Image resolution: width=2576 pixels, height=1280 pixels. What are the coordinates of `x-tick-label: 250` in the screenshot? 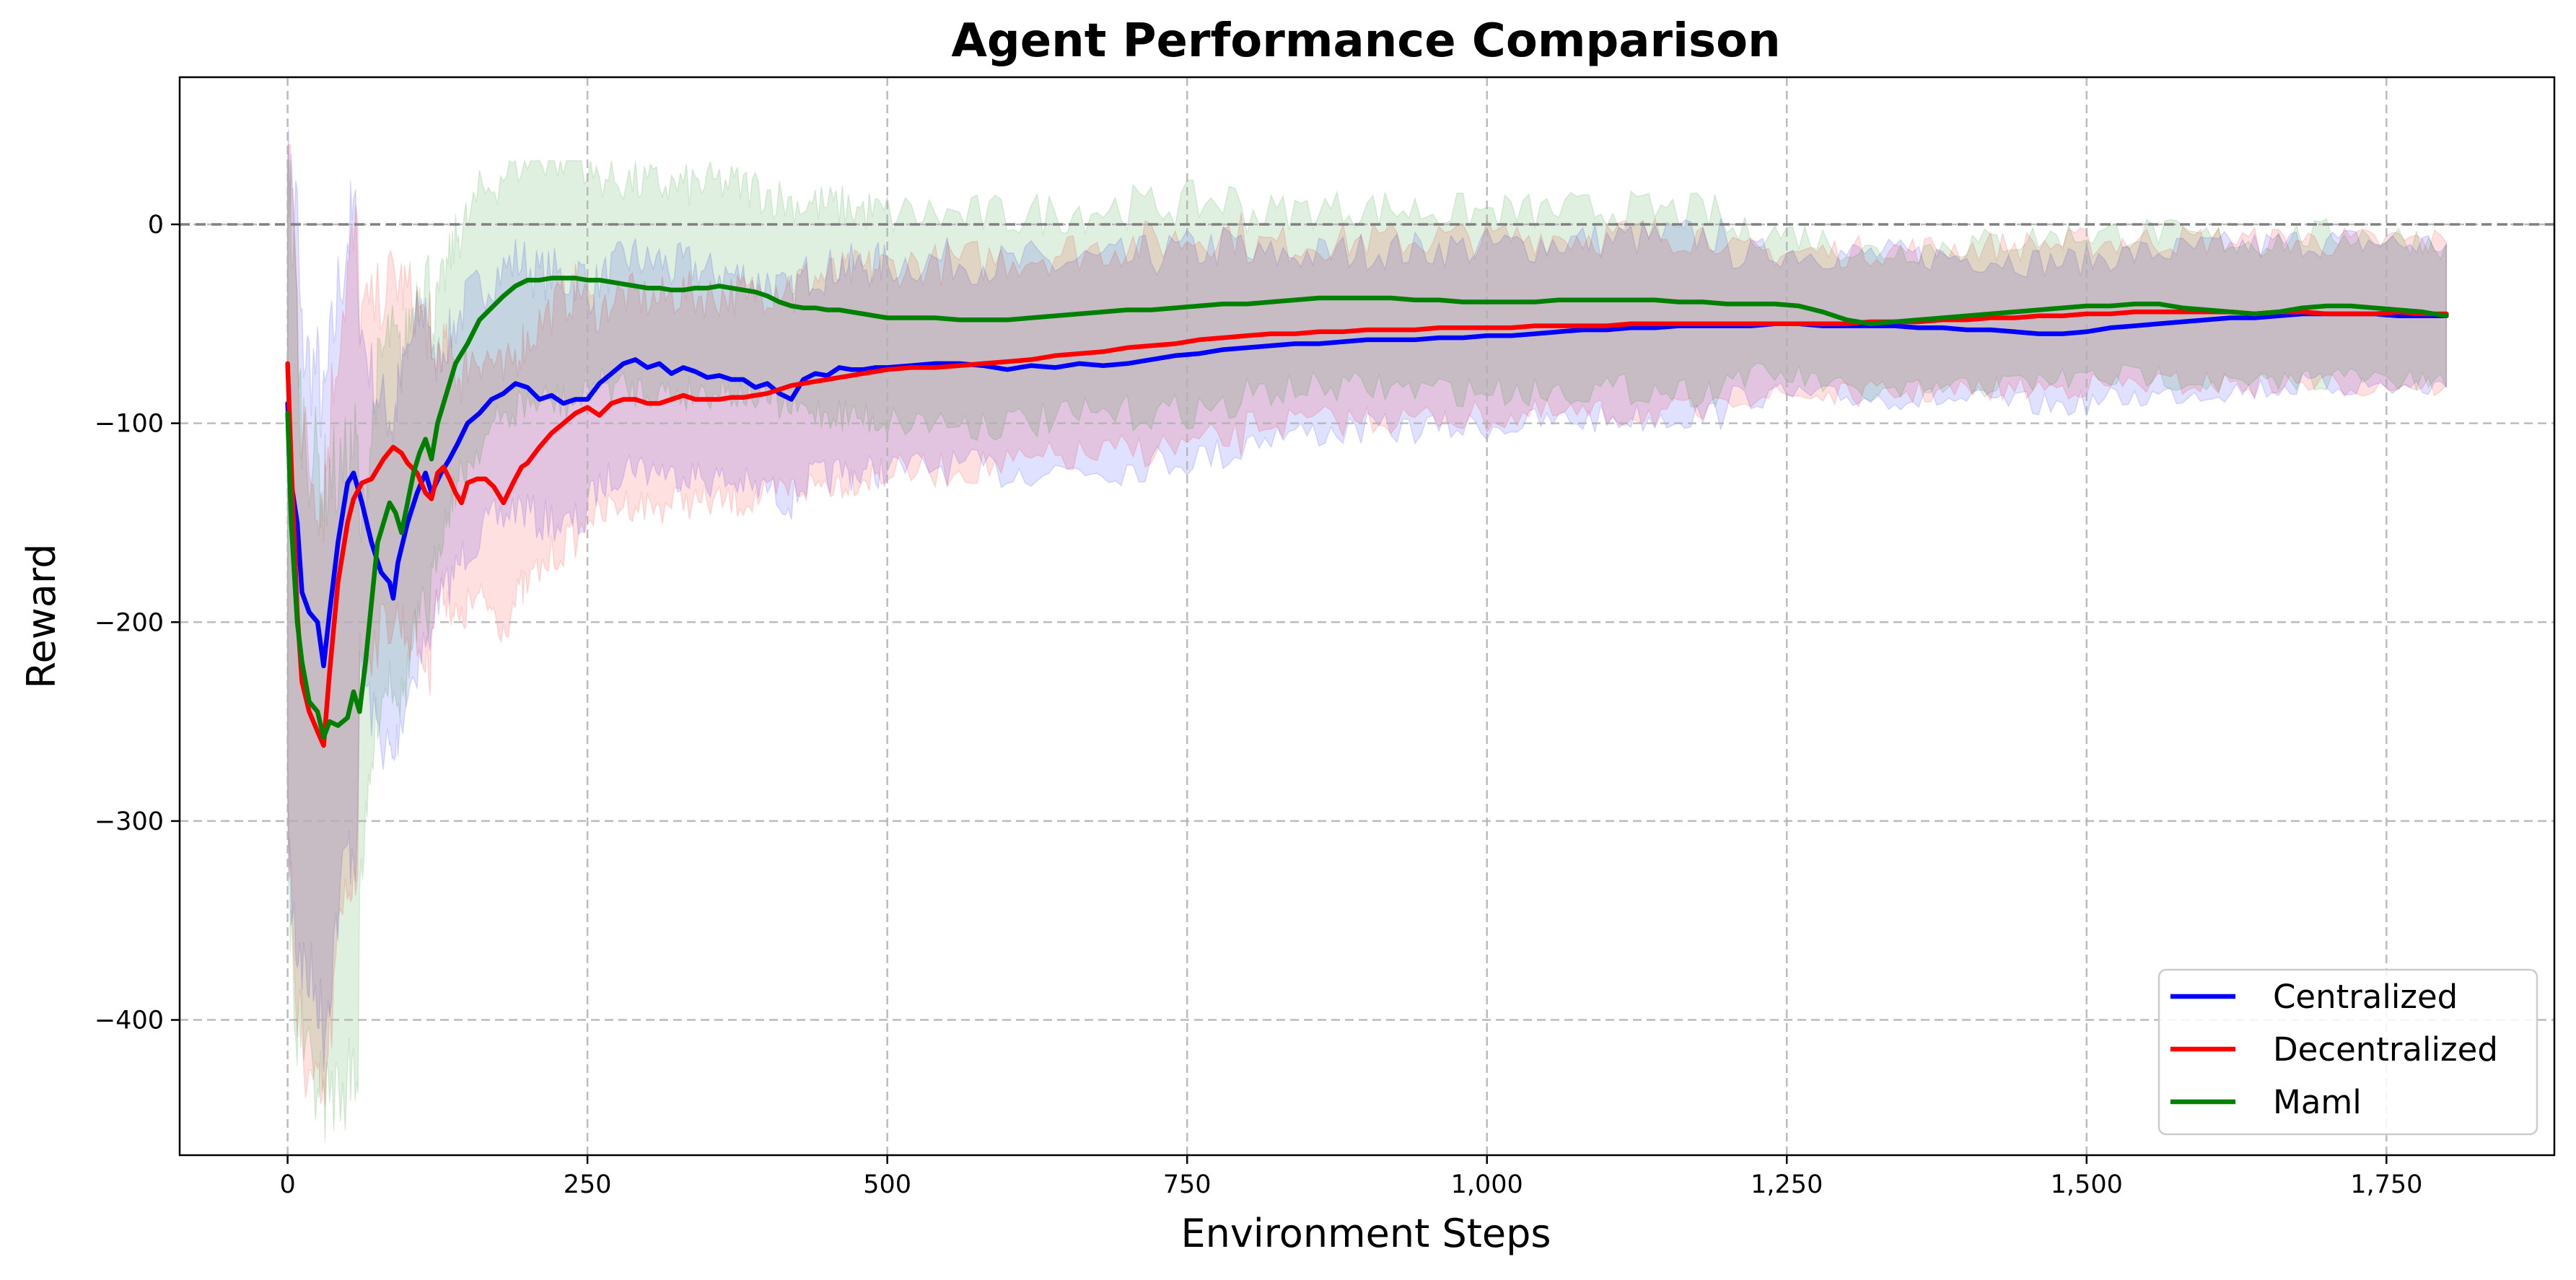 It's located at (588, 1184).